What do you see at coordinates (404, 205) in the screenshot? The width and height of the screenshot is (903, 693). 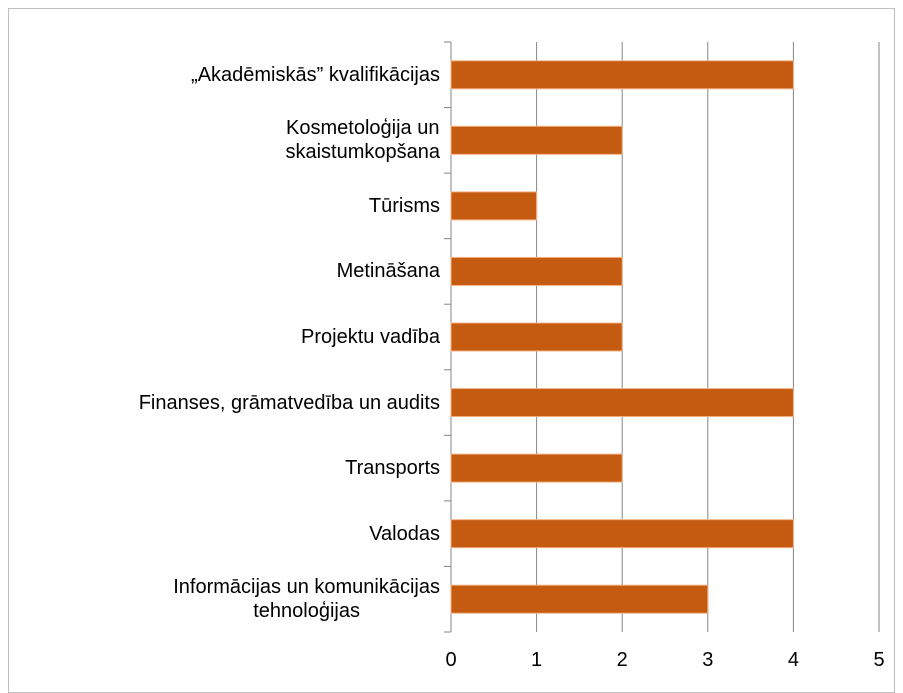 I see `y-tick-label: Tūrisms` at bounding box center [404, 205].